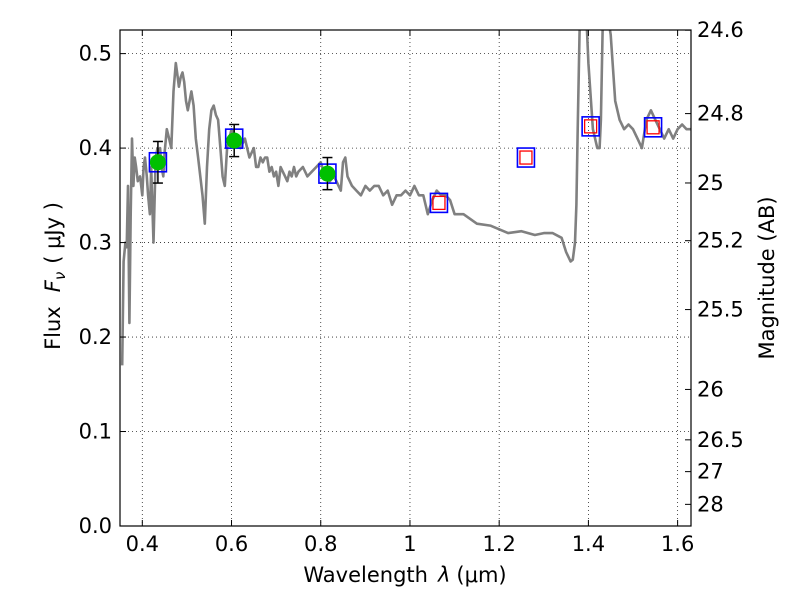  Describe the element at coordinates (720, 241) in the screenshot. I see `right-tick-label: 25.2` at that location.